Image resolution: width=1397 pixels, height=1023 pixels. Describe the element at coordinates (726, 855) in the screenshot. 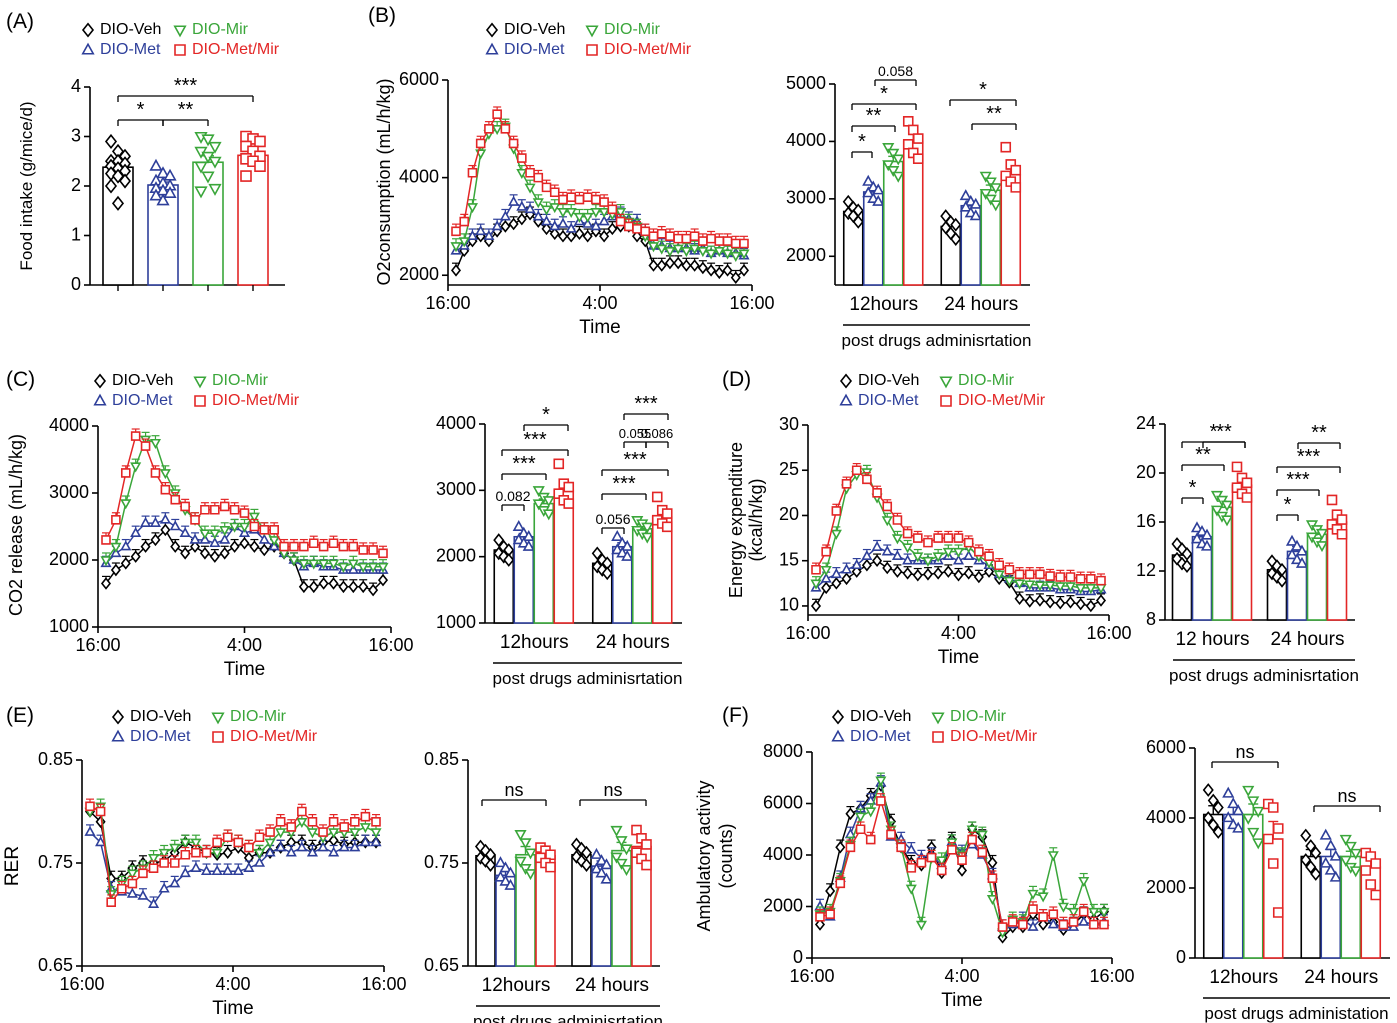

I see `y-axis-title-unit: (counts)` at that location.